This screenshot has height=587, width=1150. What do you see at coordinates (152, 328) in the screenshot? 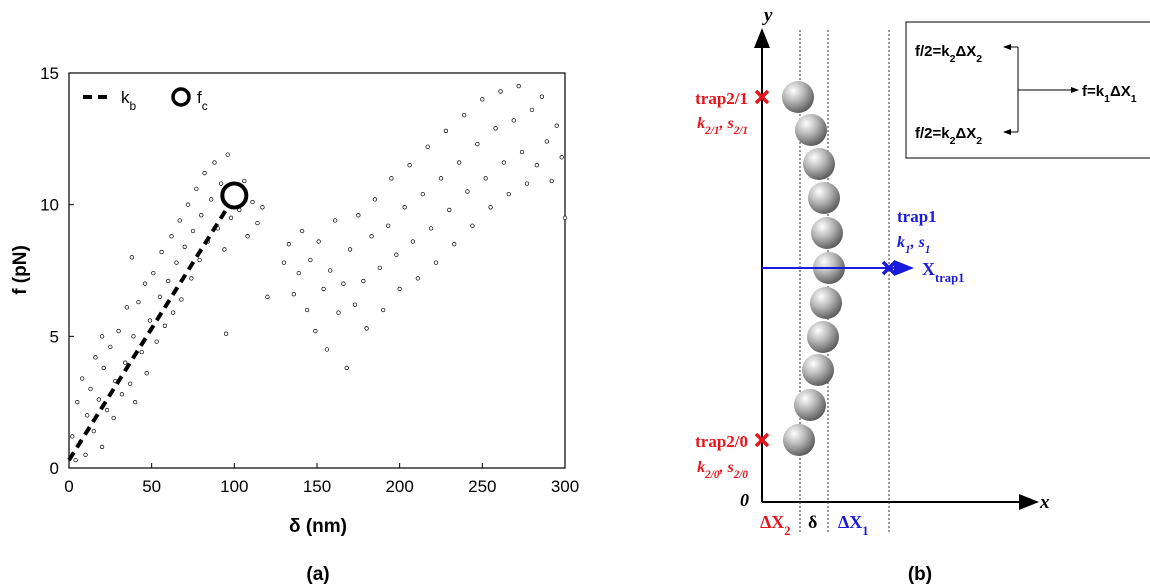
I see `fit-line` at bounding box center [152, 328].